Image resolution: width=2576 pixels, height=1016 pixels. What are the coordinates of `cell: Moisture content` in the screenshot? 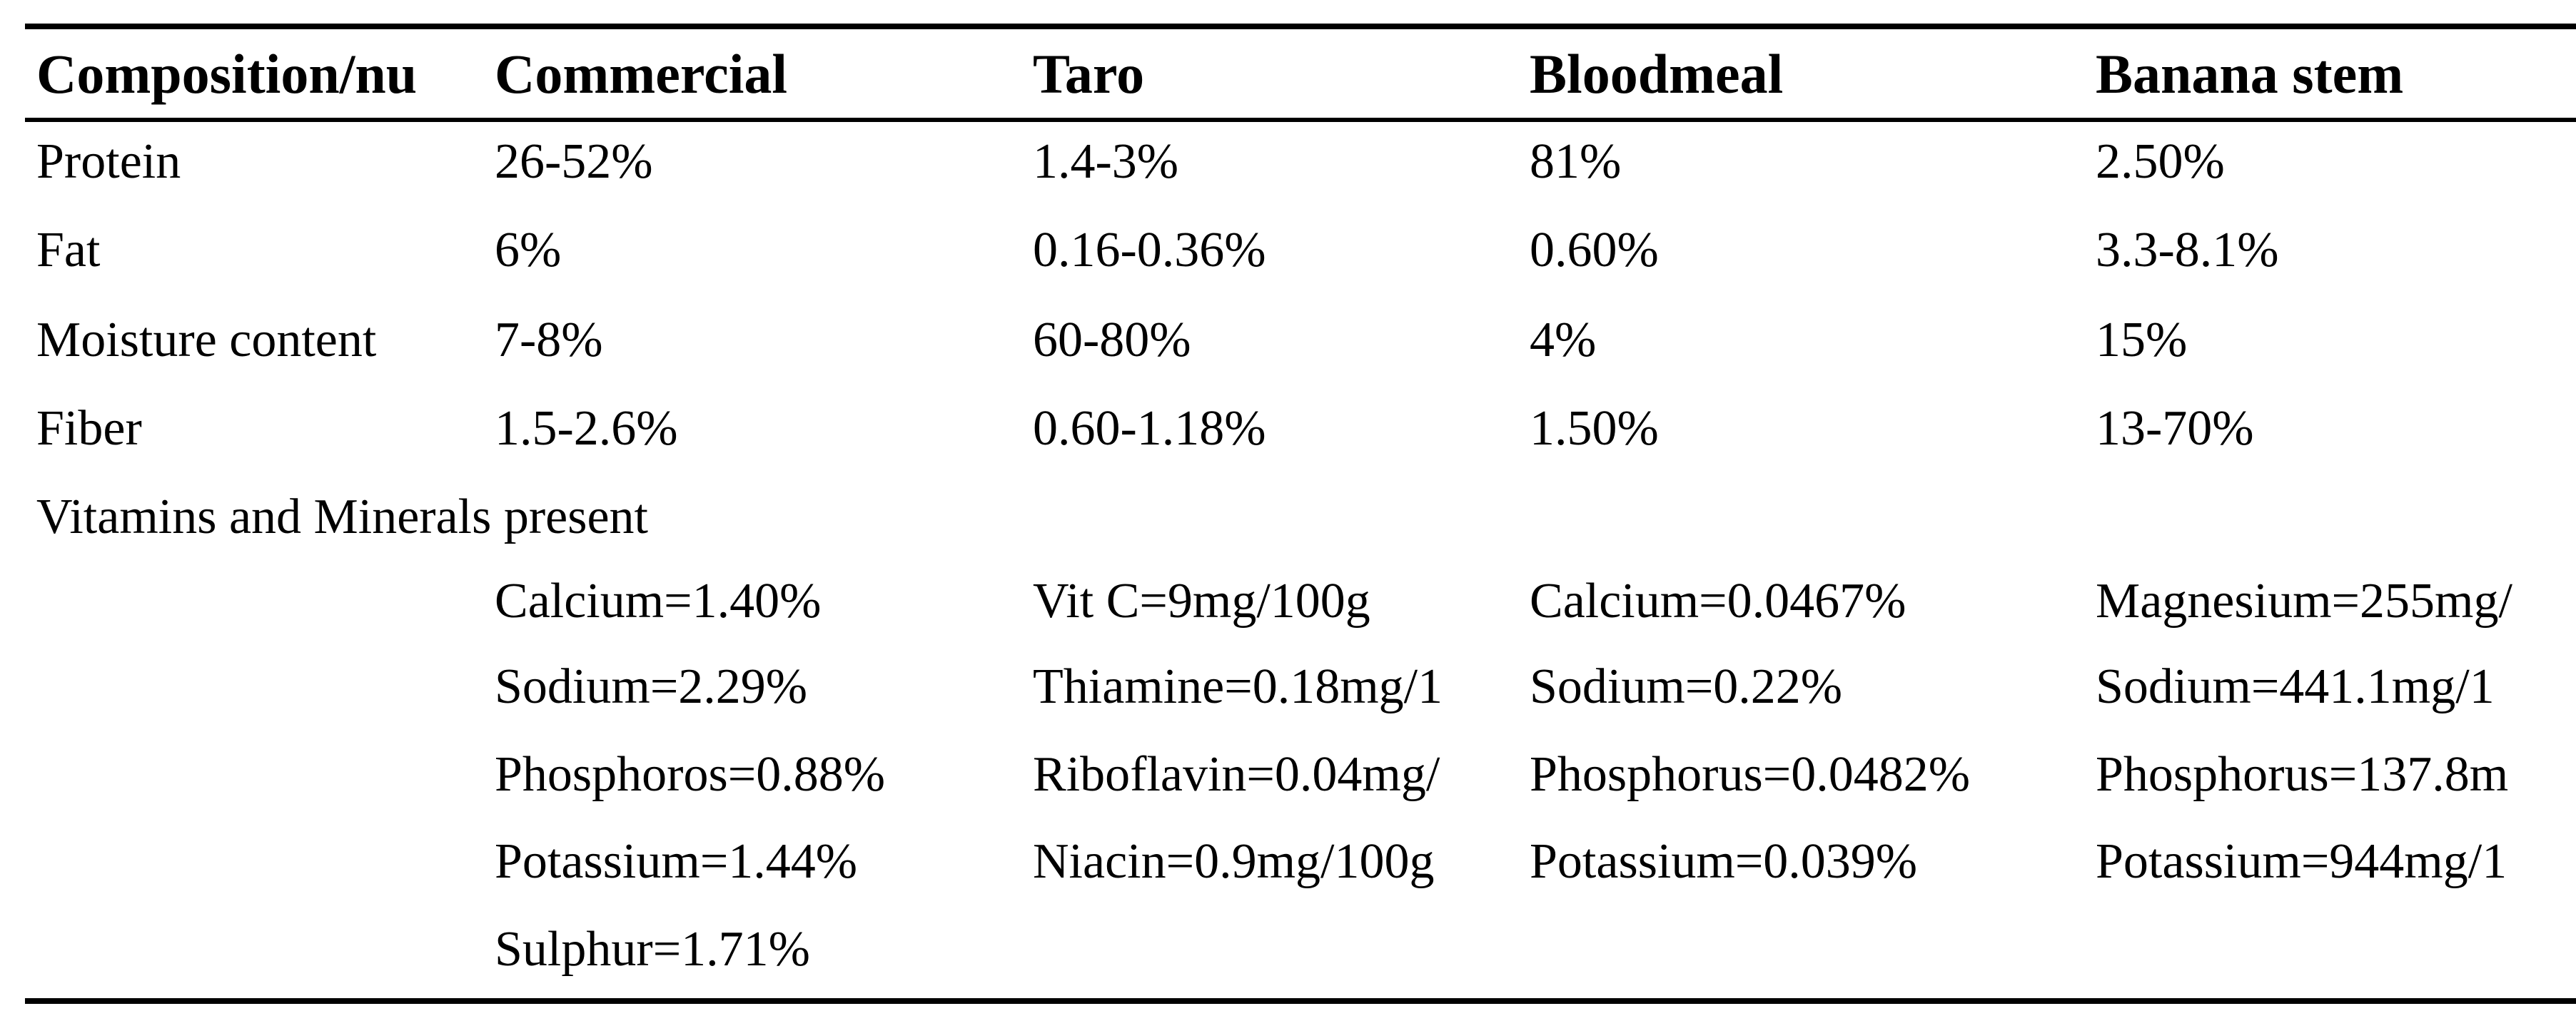 It's located at (206, 340).